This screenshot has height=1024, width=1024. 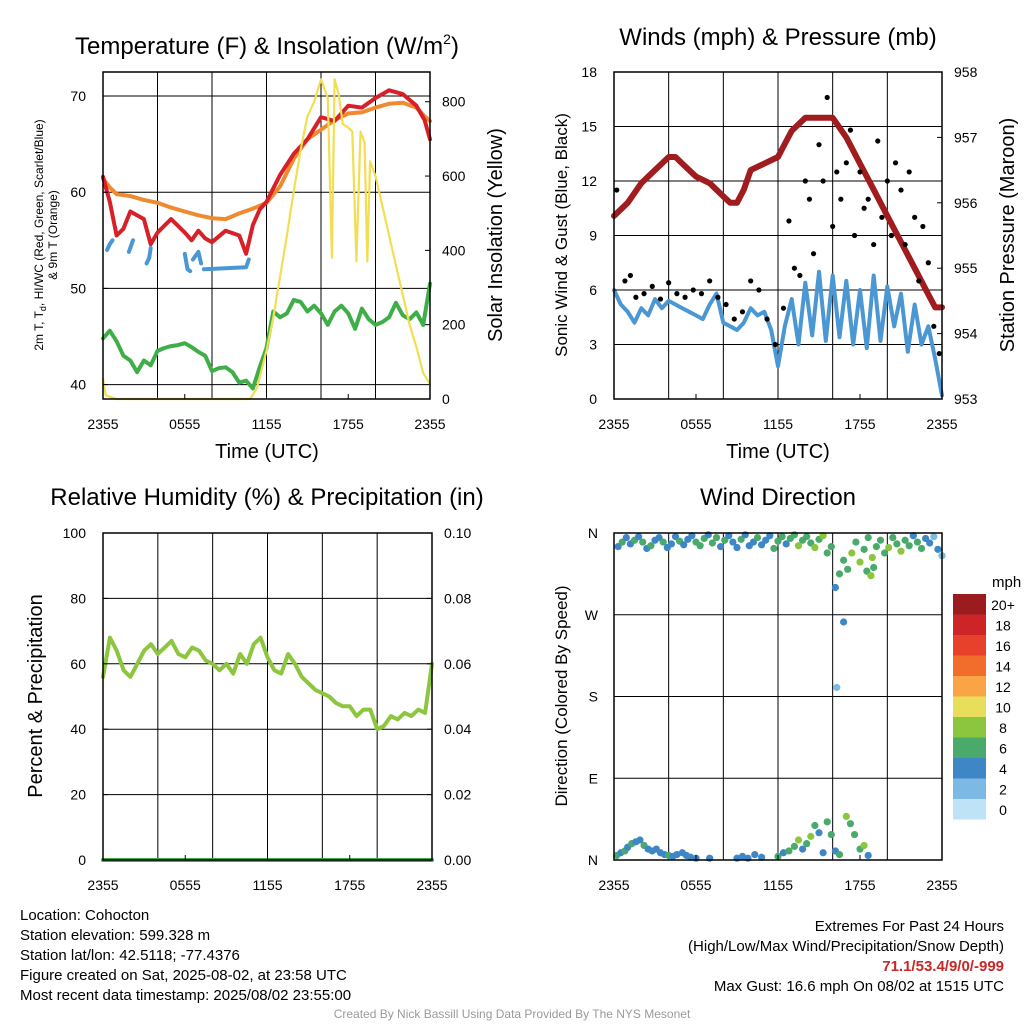 What do you see at coordinates (966, 137) in the screenshot?
I see `y2-tick-label: 957` at bounding box center [966, 137].